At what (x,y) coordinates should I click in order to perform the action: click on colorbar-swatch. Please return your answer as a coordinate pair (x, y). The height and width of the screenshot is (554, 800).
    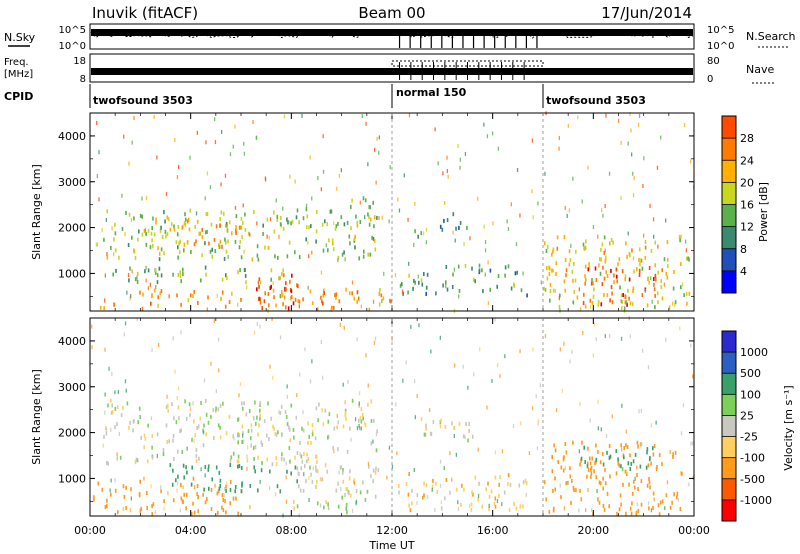
    Looking at the image, I should click on (729, 259).